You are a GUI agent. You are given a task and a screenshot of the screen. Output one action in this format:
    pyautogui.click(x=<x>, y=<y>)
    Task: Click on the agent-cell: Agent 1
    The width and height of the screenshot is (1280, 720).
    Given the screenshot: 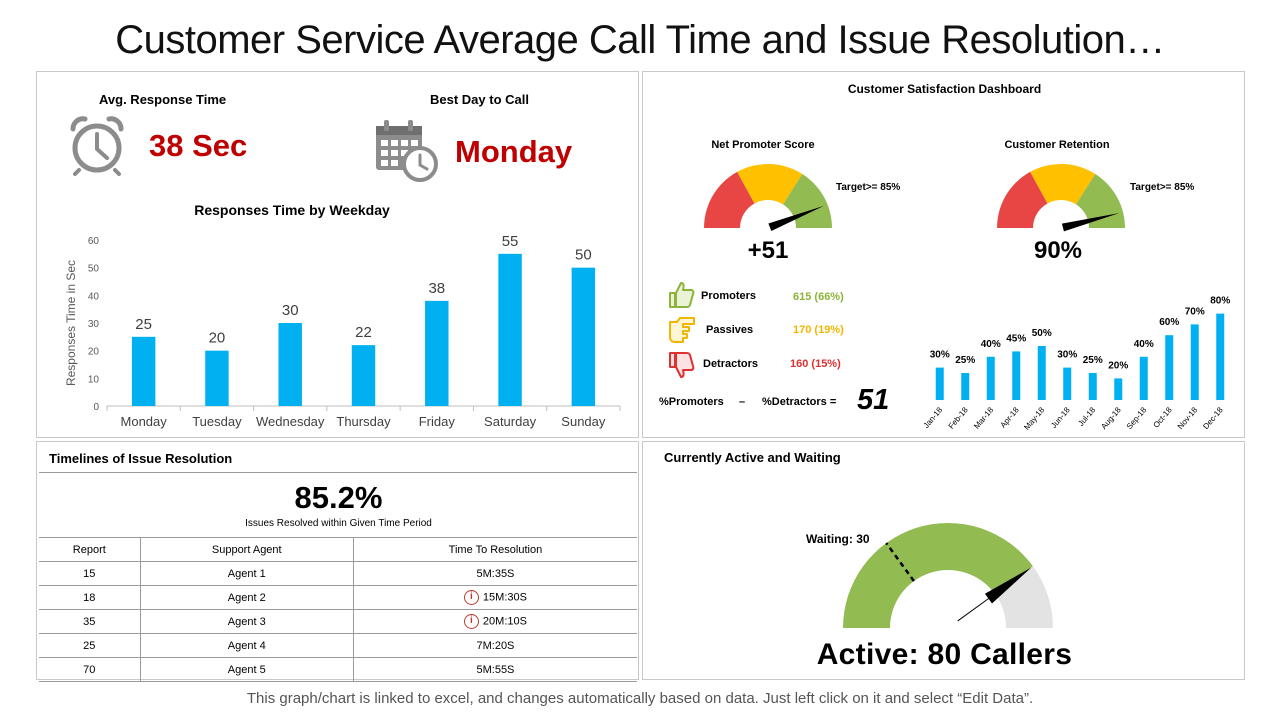 What is the action you would take?
    pyautogui.click(x=246, y=573)
    